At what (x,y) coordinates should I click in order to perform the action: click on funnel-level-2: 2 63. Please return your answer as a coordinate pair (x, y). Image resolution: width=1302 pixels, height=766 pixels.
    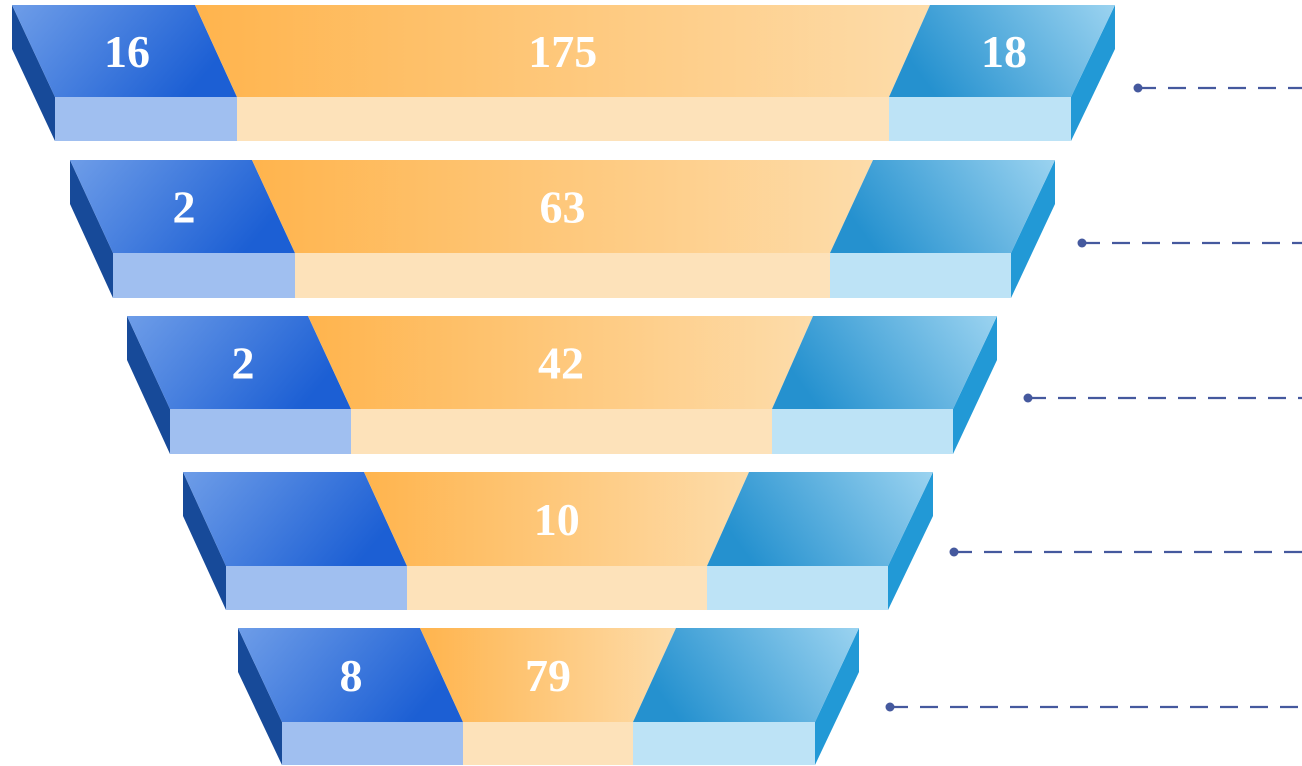
    Looking at the image, I should click on (562, 229).